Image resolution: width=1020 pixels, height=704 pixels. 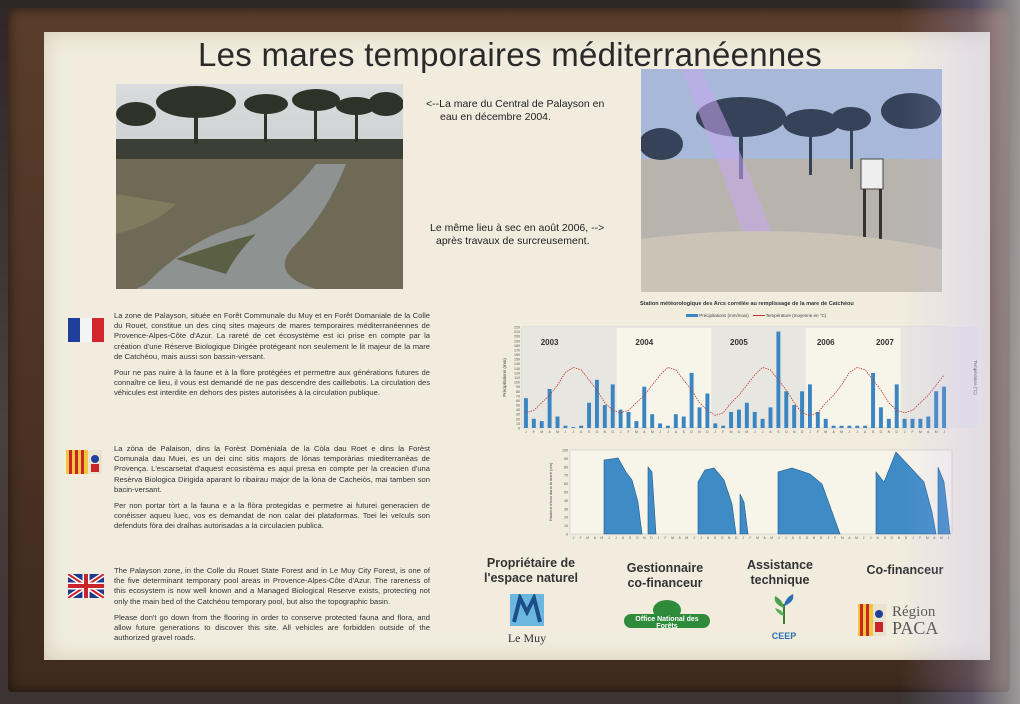 What do you see at coordinates (826, 342) in the screenshot?
I see `year-label: 2006` at bounding box center [826, 342].